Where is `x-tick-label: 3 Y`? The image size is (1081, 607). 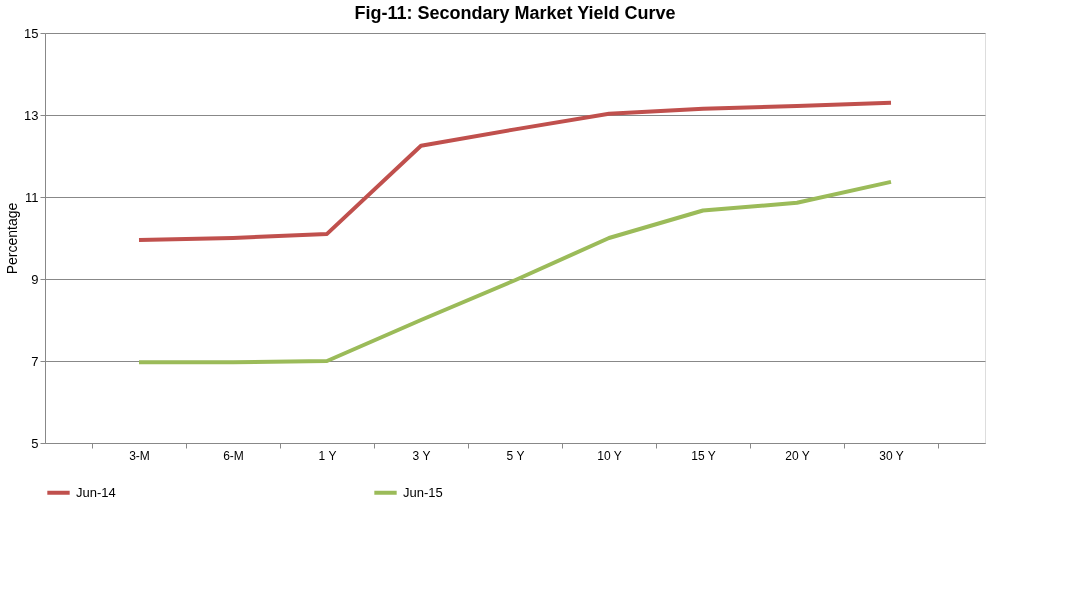
x-tick-label: 3 Y is located at coordinates (421, 455).